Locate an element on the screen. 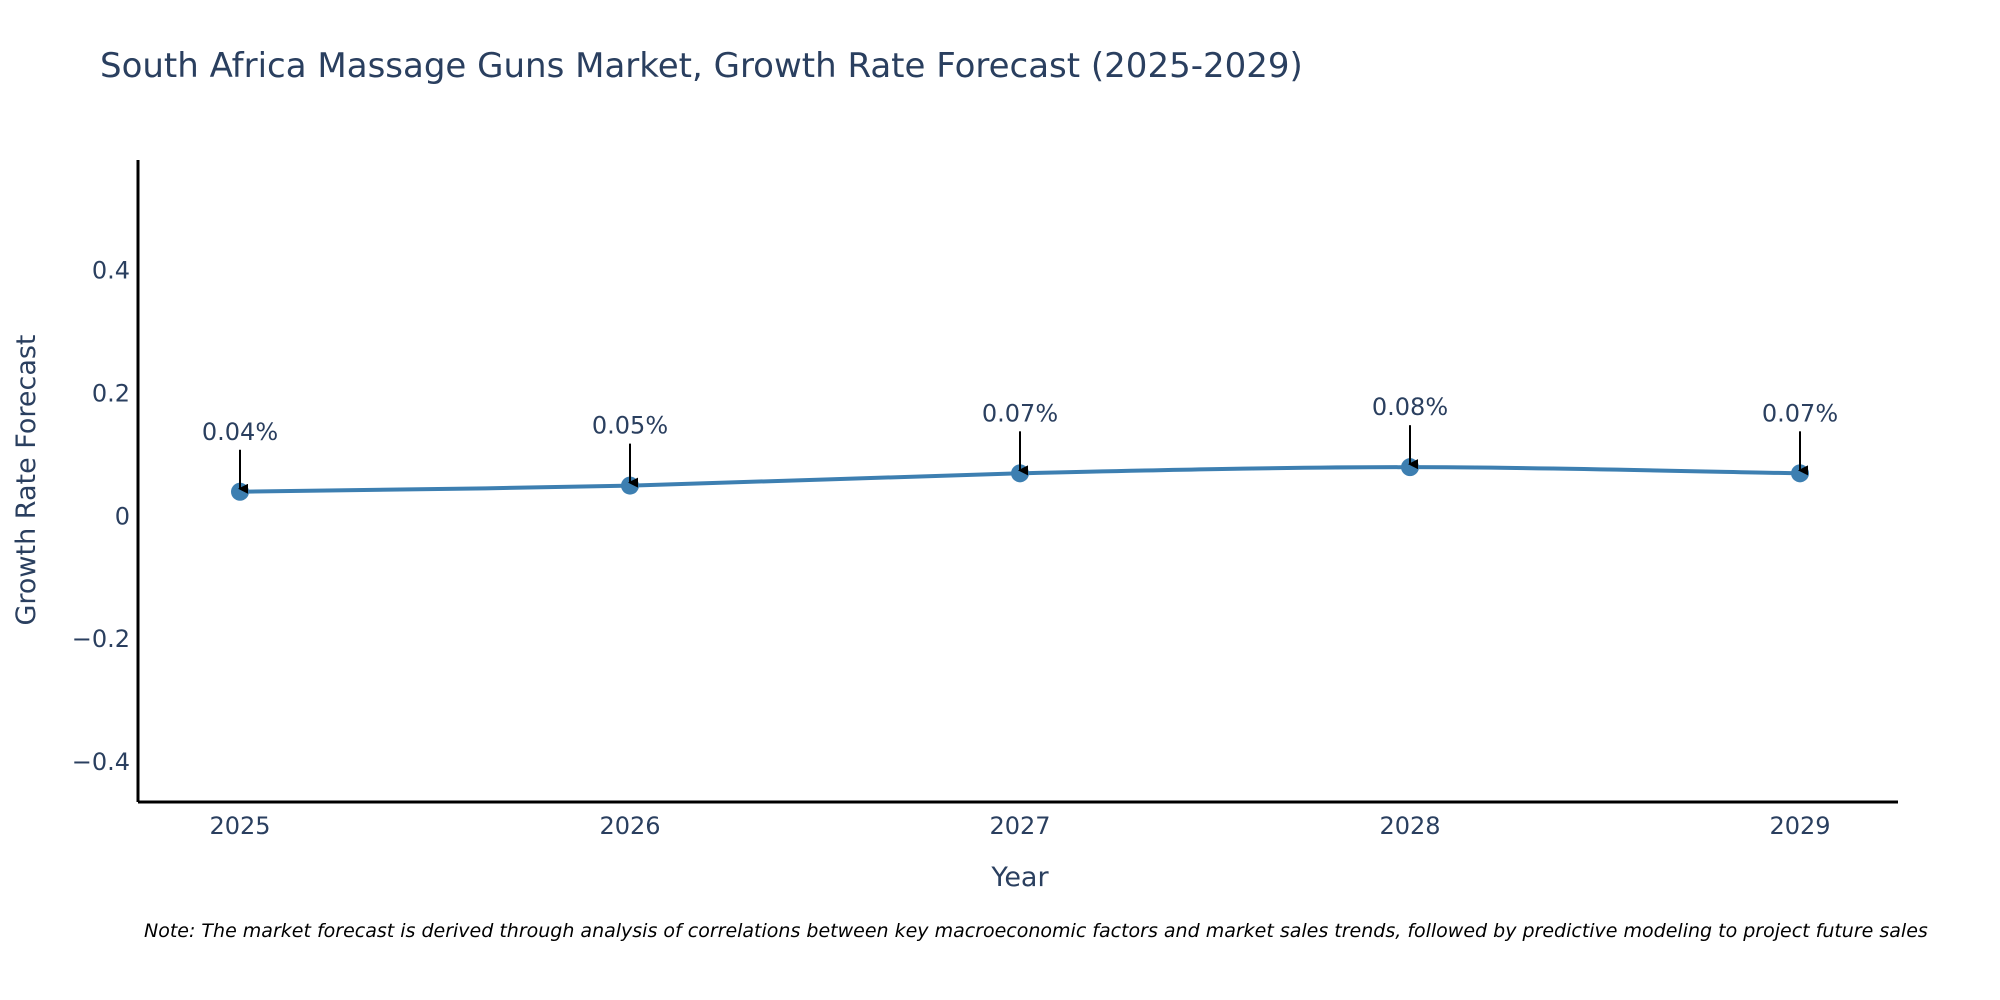 The height and width of the screenshot is (1000, 2000). x-tick-label: 2026 is located at coordinates (629, 826).